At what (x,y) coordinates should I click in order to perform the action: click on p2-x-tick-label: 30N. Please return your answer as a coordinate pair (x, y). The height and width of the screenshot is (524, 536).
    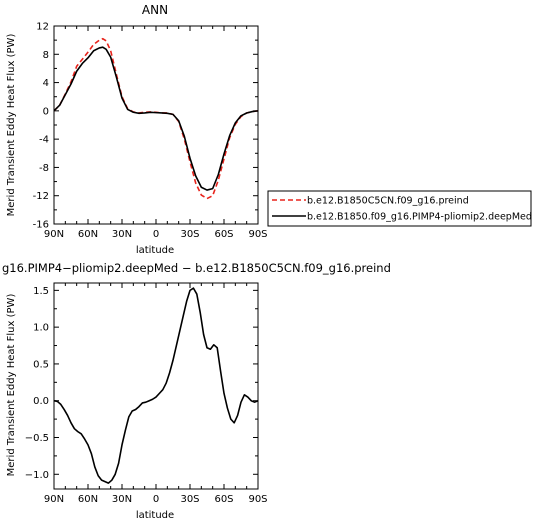
    Looking at the image, I should click on (122, 499).